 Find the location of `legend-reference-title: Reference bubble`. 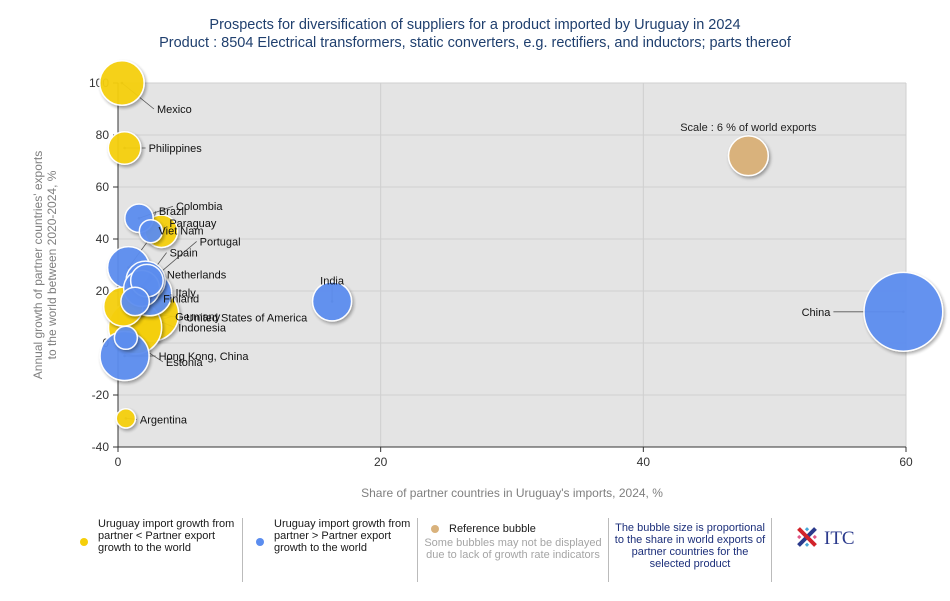

legend-reference-title: Reference bubble is located at coordinates (492, 529).